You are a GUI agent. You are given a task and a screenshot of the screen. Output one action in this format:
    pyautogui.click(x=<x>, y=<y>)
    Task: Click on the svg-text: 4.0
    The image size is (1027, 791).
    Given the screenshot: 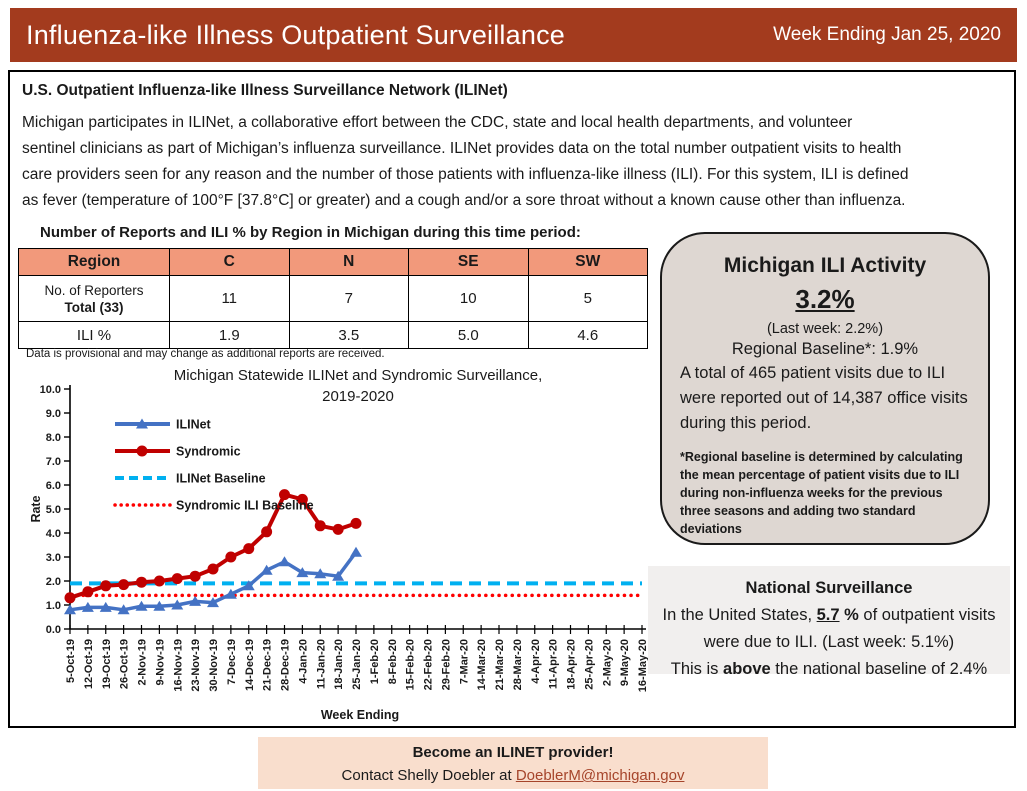 What is the action you would take?
    pyautogui.click(x=53, y=534)
    